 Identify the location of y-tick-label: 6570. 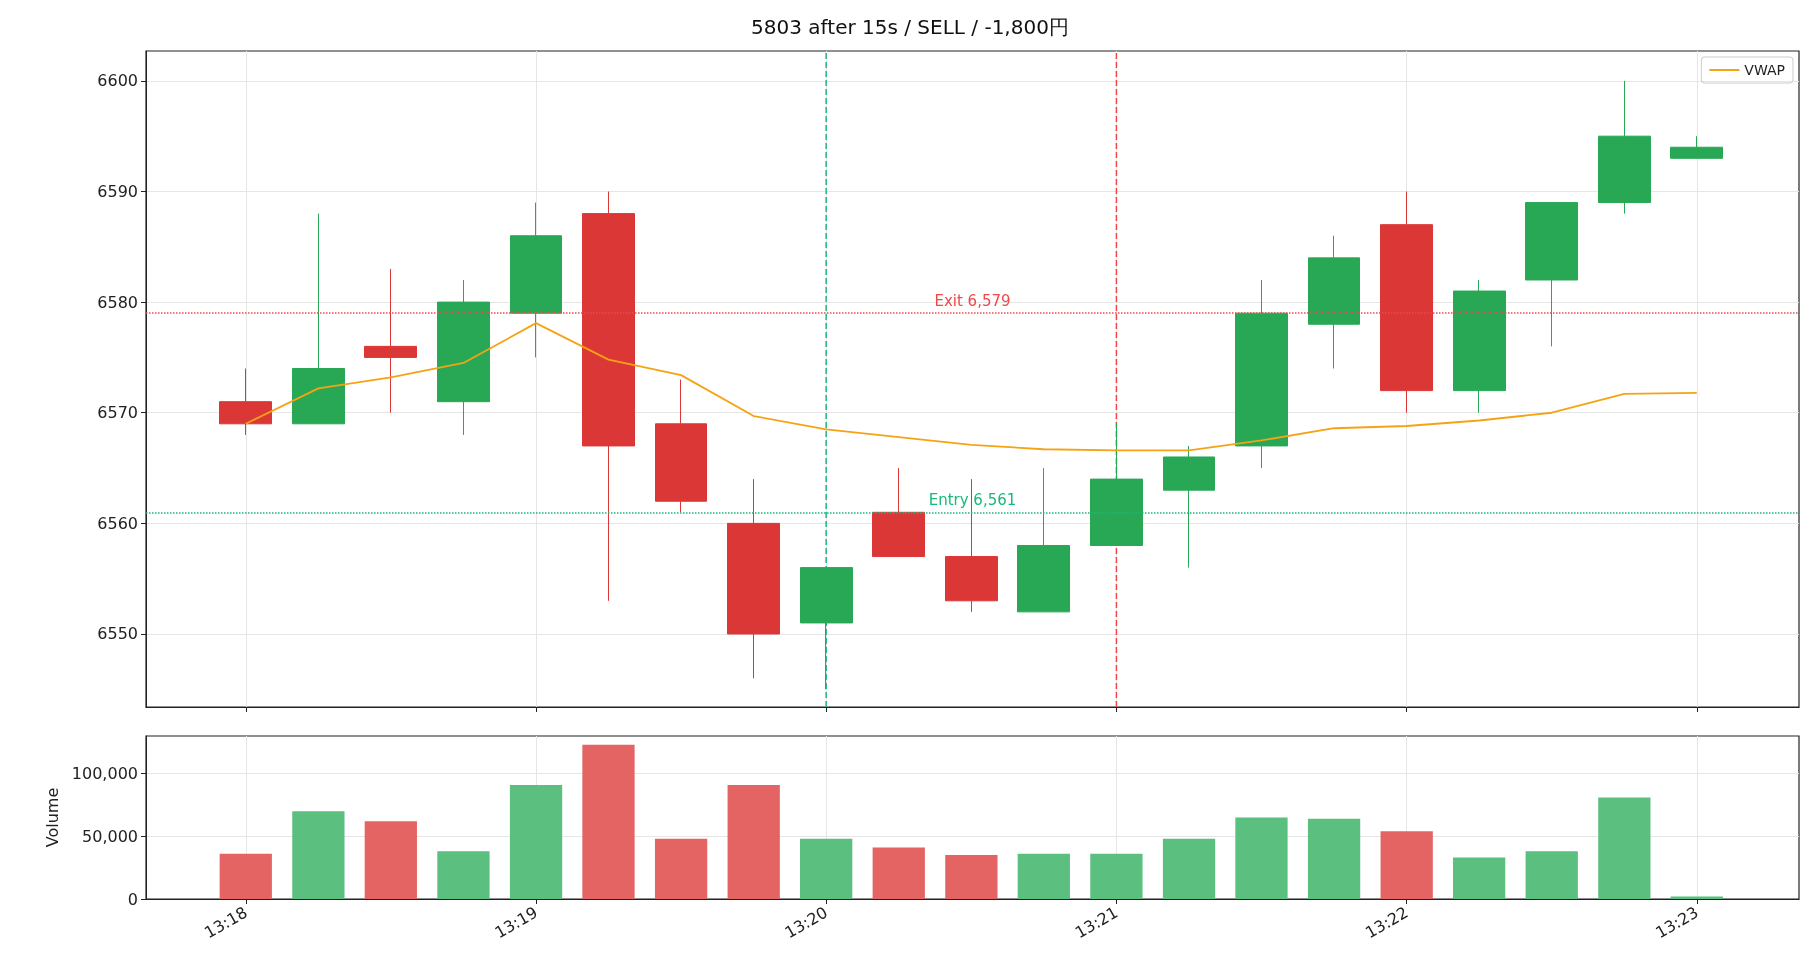
(117, 413).